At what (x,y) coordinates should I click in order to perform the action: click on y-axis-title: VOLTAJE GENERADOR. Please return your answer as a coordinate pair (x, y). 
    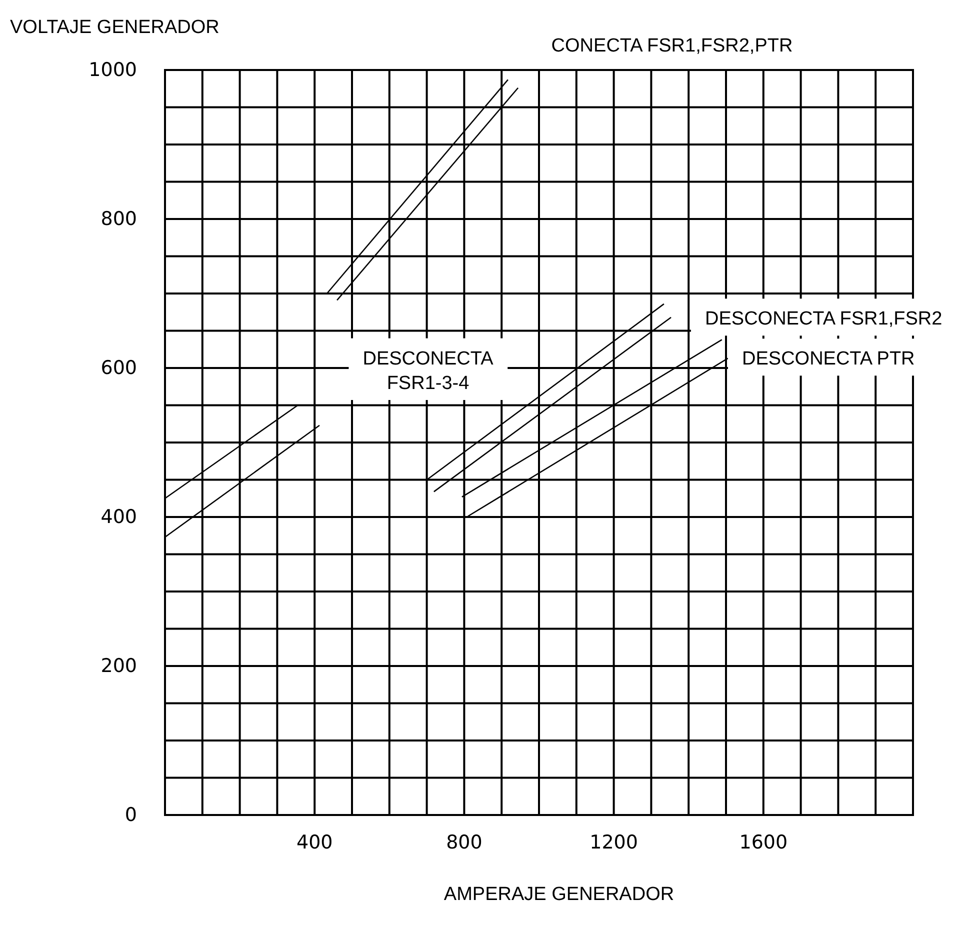
    Looking at the image, I should click on (115, 27).